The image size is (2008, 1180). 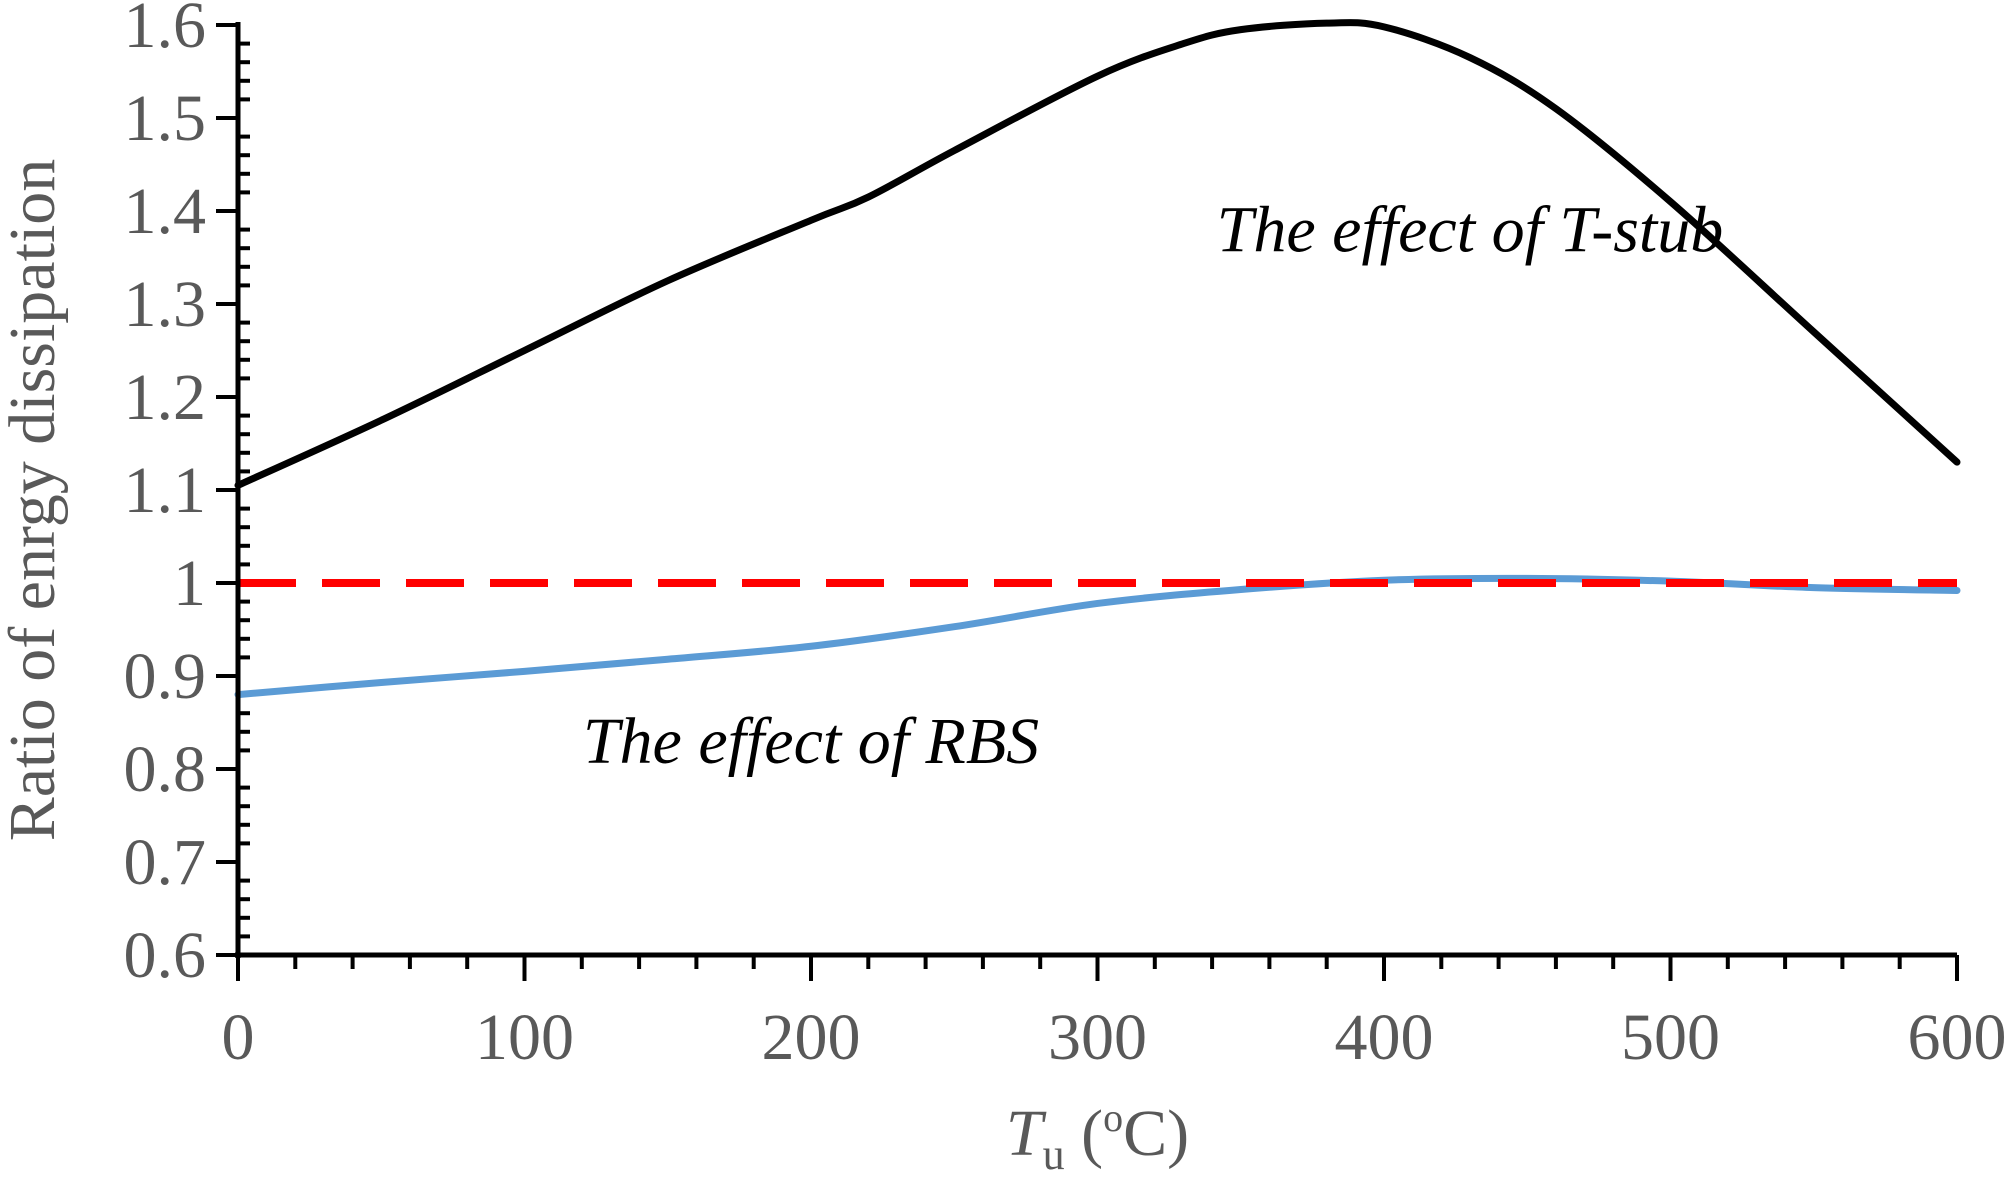 I want to click on x-axis-title: Tu (oC), so click(x=1097, y=1137).